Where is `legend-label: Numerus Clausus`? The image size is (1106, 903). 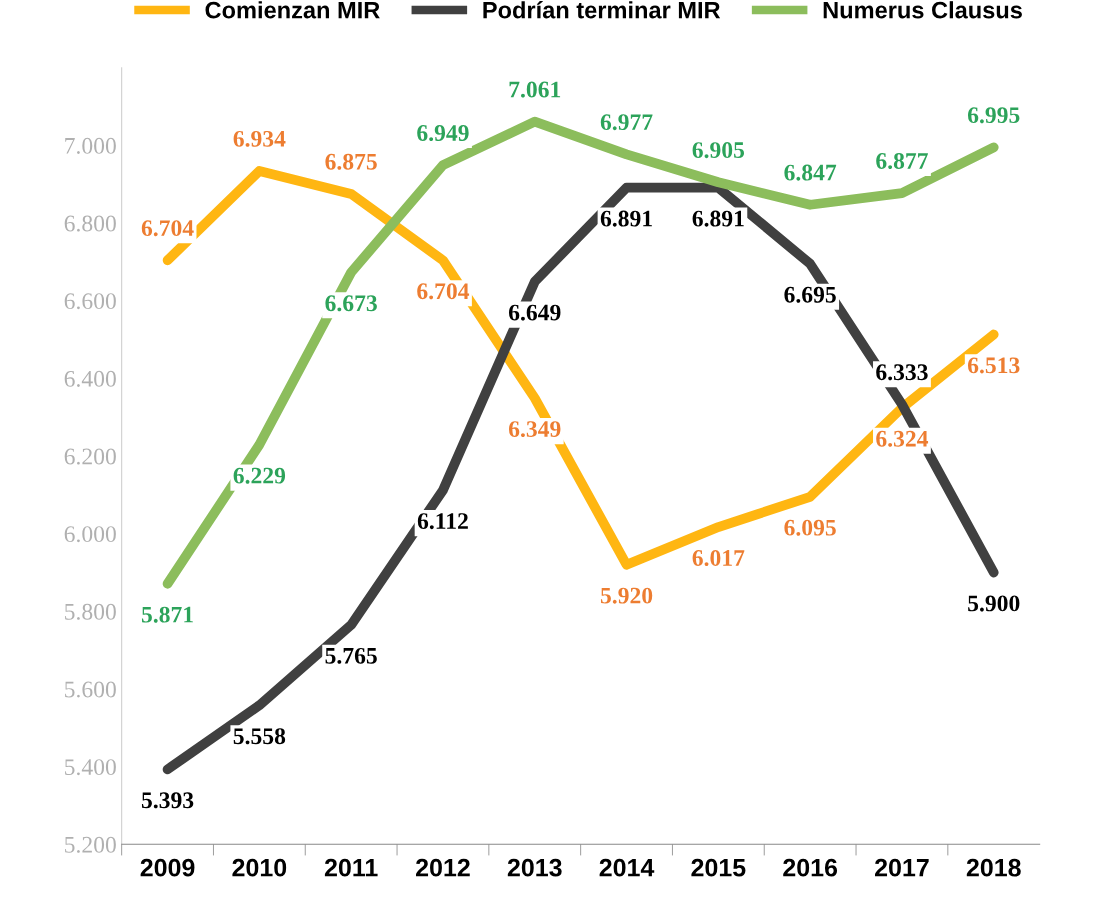 legend-label: Numerus Clausus is located at coordinates (922, 10).